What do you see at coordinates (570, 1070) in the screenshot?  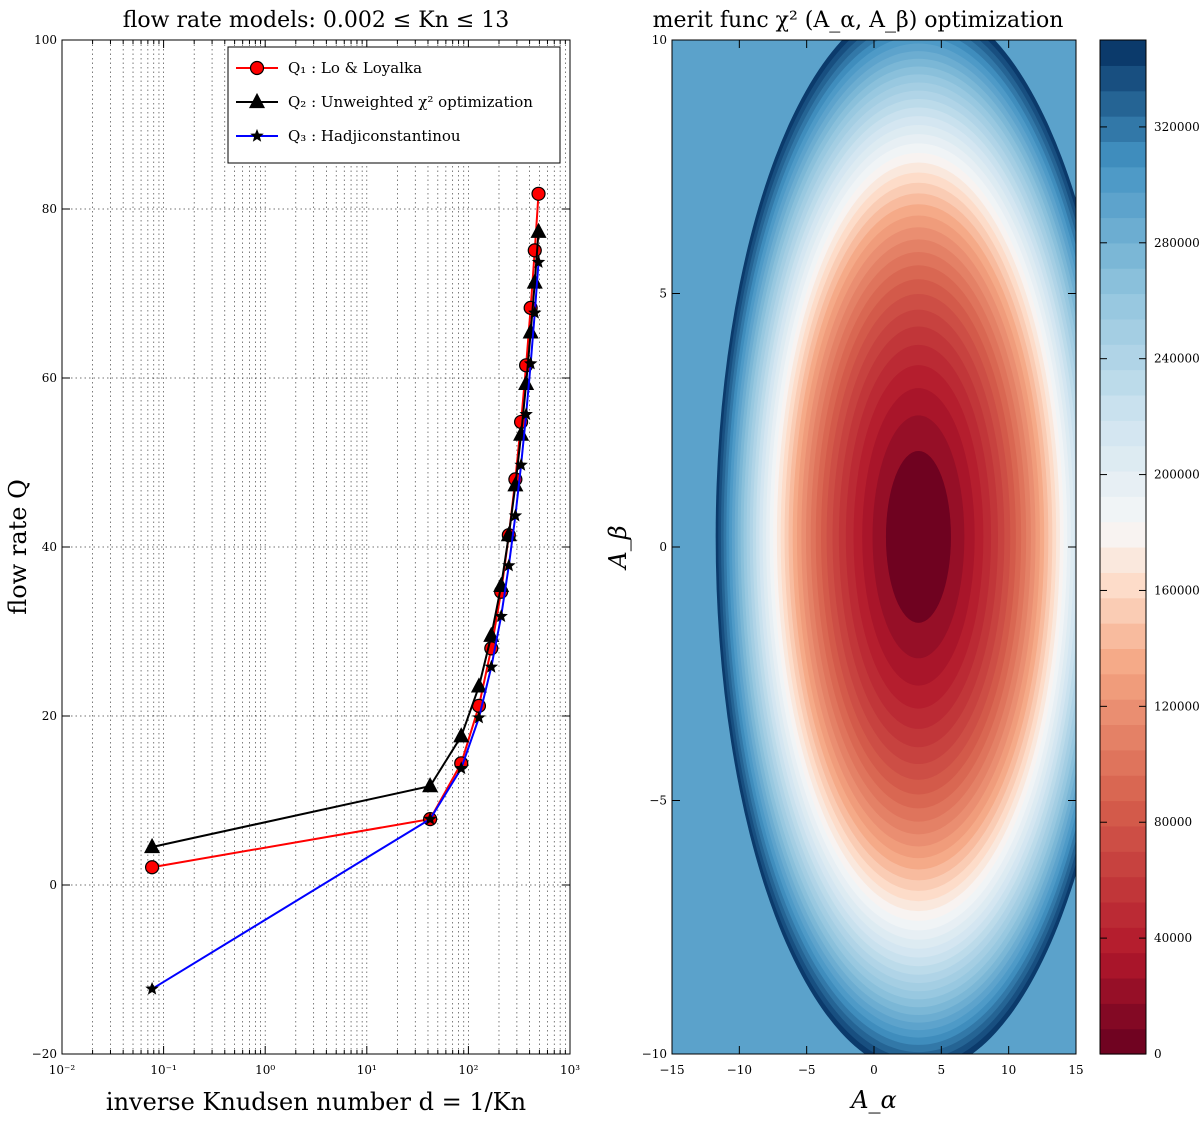 I see `x-tick-label: 10³` at bounding box center [570, 1070].